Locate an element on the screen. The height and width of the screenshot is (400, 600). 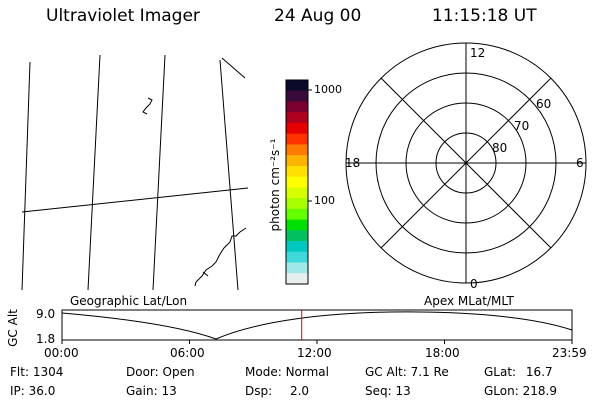
glon-field: GLon: 218.9 is located at coordinates (520, 391).